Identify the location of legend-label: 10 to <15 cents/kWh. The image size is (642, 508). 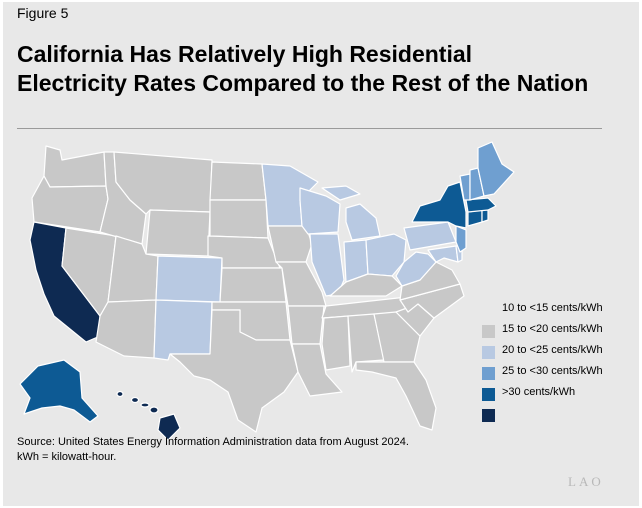
(552, 308).